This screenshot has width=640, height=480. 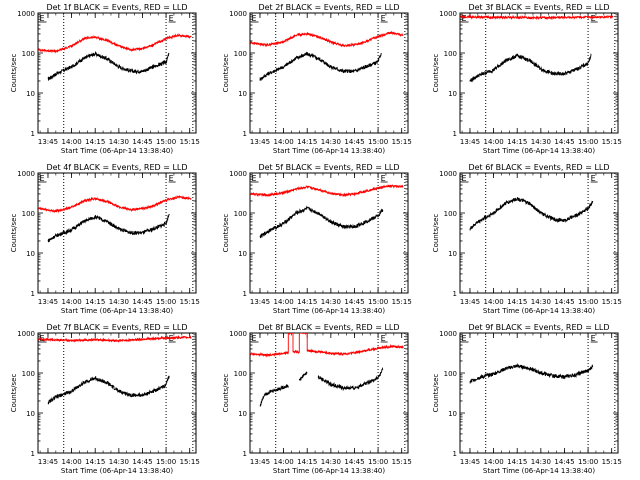 I want to click on panel-title: Det 1f BLACK = Events, RED = LLD, so click(x=116, y=7).